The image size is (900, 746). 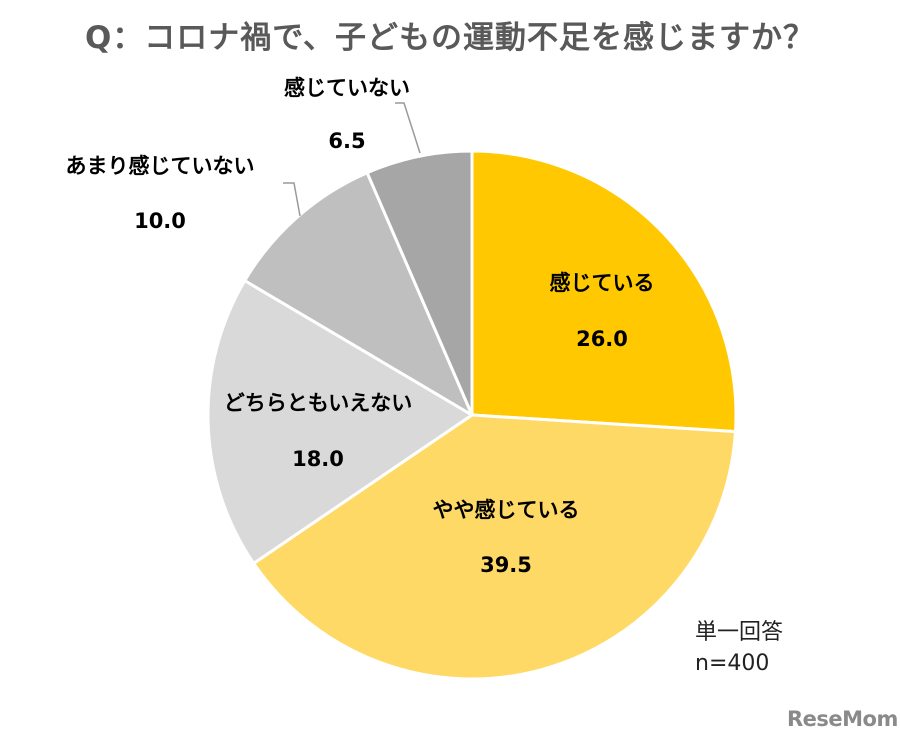 I want to click on slice-value-4: 10.0, so click(x=160, y=221).